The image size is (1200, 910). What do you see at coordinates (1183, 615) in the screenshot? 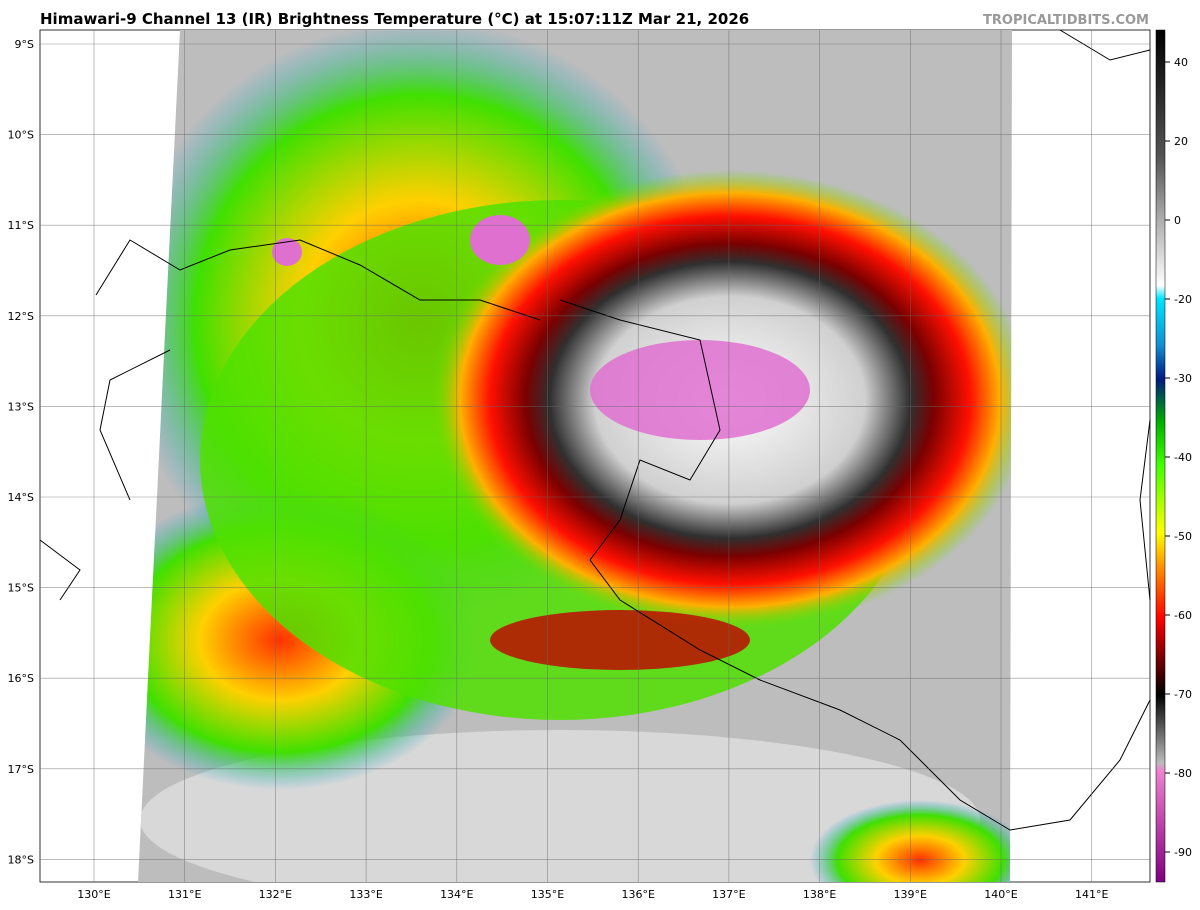
I see `colorbar-tick-label: -60` at bounding box center [1183, 615].